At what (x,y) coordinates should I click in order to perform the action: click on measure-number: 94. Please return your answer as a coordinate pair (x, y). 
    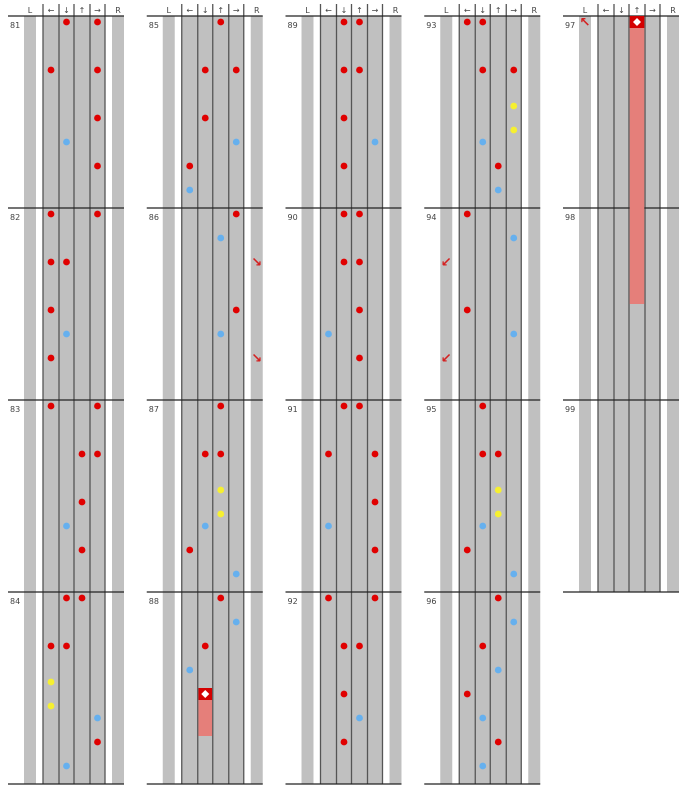
    Looking at the image, I should click on (431, 217).